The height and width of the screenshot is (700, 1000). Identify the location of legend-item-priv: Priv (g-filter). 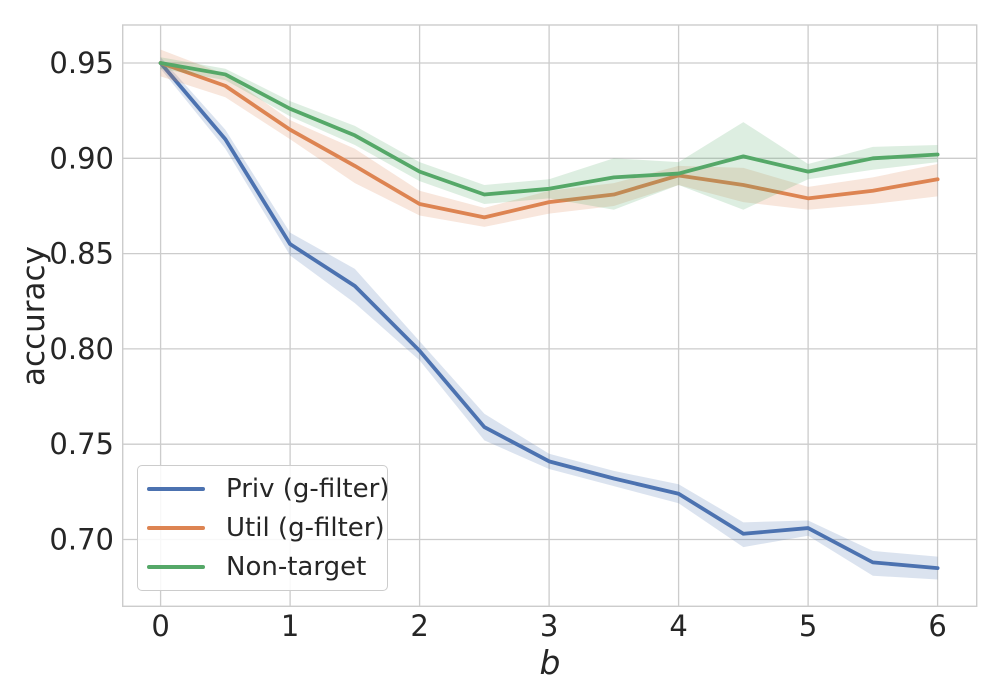
(264, 489).